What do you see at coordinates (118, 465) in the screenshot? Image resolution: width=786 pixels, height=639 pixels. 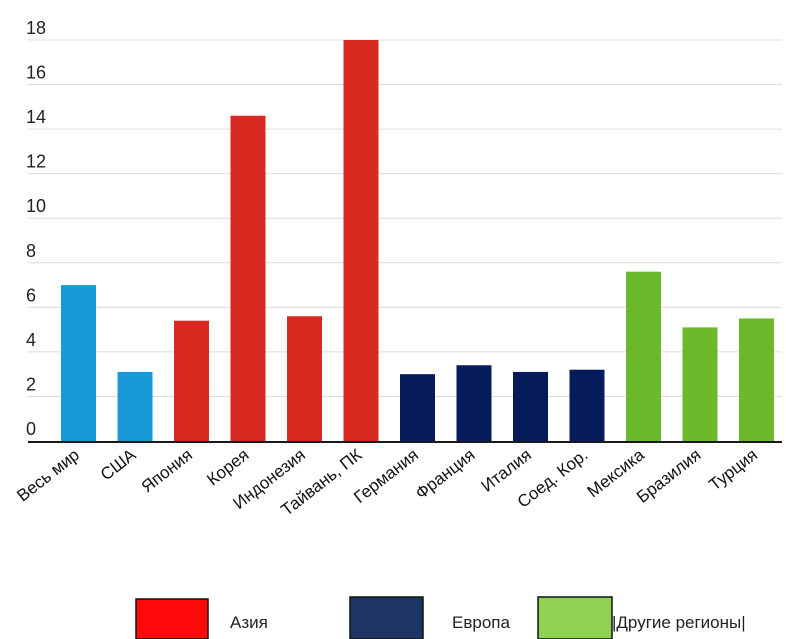 I see `x-tick-label: США` at bounding box center [118, 465].